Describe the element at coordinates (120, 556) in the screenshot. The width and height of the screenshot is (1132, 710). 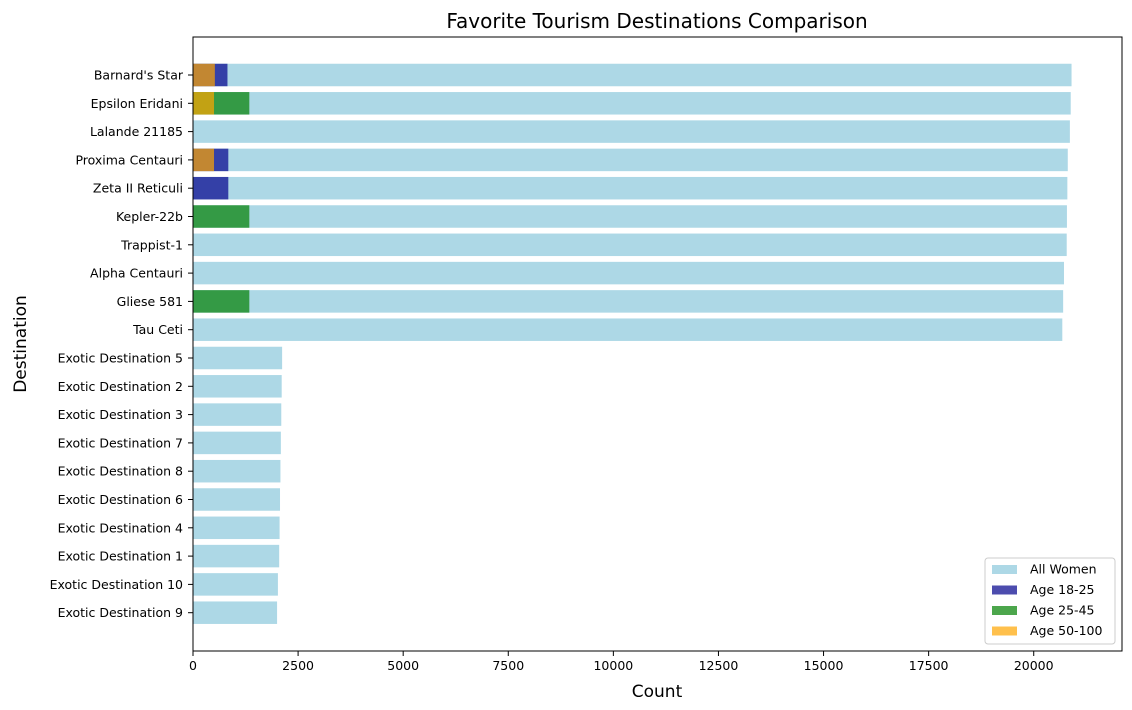
I see `y-tick-label-17: Exotic Destination 1` at that location.